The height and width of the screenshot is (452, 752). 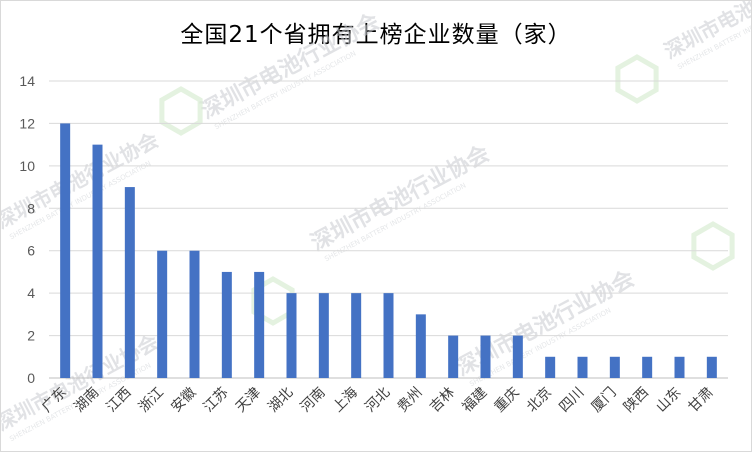 What do you see at coordinates (571, 400) in the screenshot?
I see `x-category-label: 四川` at bounding box center [571, 400].